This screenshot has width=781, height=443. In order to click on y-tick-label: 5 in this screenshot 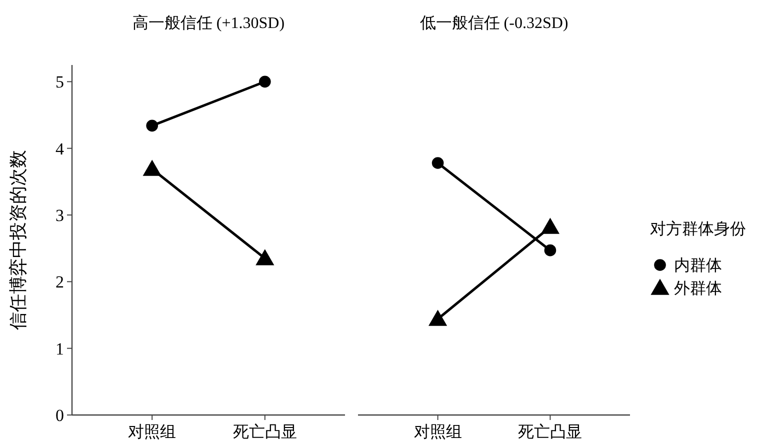, I will do `click(60, 82)`.